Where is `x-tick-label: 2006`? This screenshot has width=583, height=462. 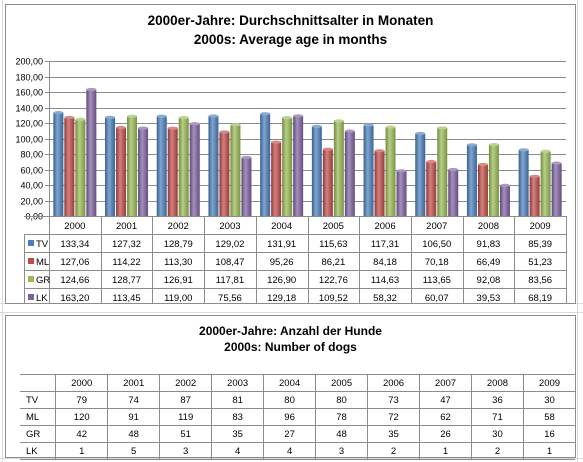
x-tick-label: 2006 is located at coordinates (384, 226).